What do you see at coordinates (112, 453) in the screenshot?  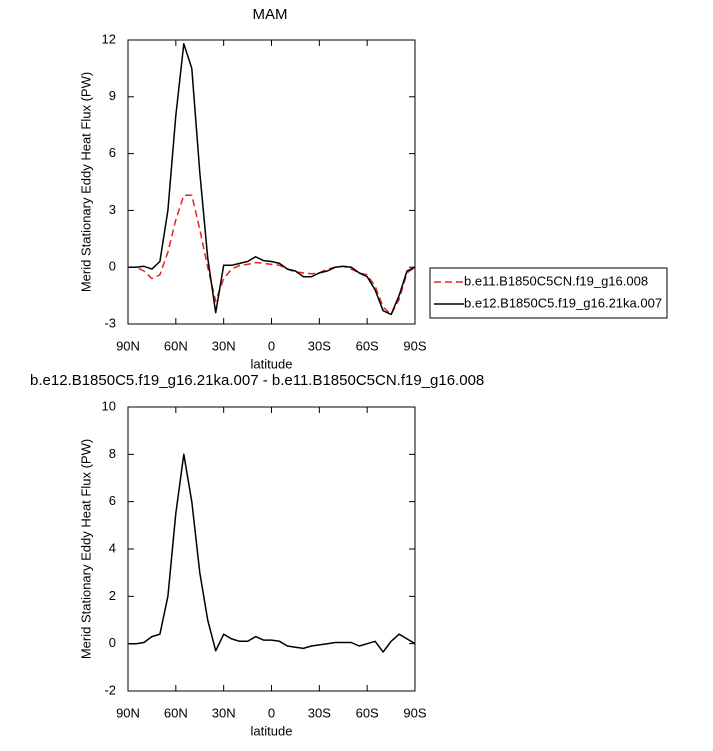 I see `y-tick-label: 8` at bounding box center [112, 453].